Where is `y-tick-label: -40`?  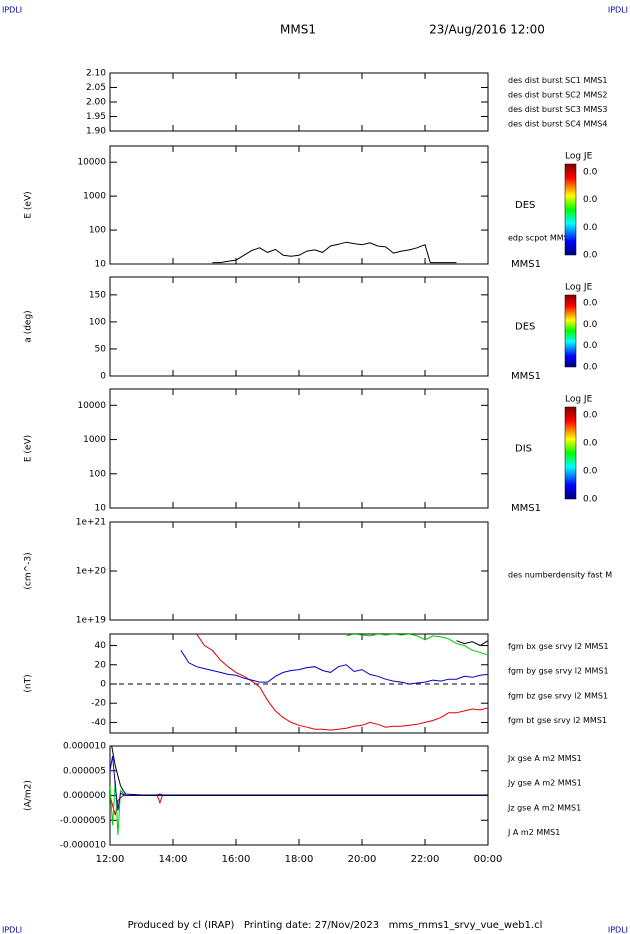 y-tick-label: -40 is located at coordinates (98, 723).